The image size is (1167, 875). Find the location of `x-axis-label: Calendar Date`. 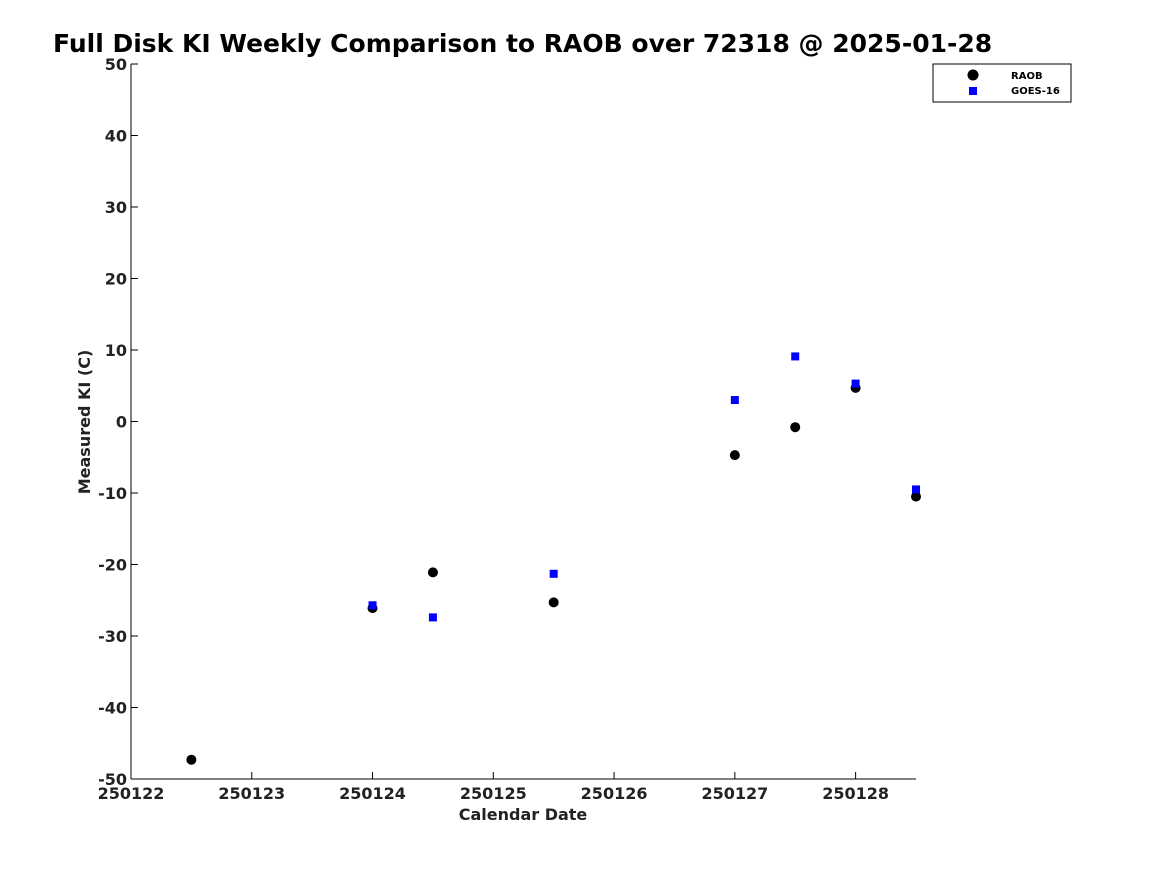

x-axis-label: Calendar Date is located at coordinates (523, 814).